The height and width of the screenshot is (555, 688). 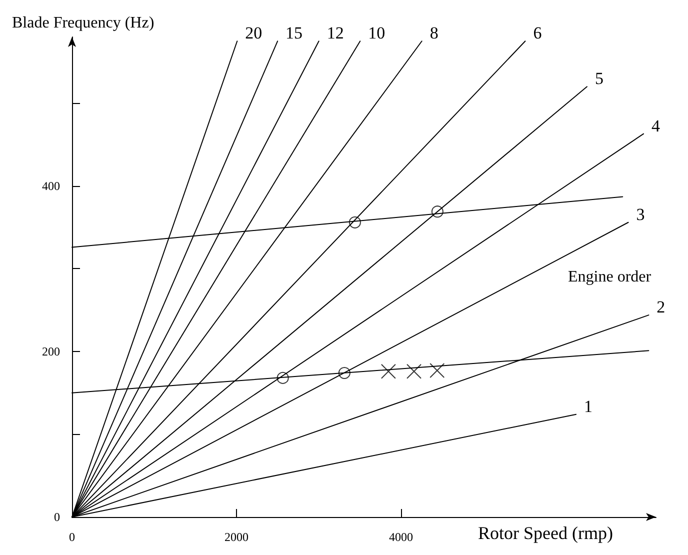 What do you see at coordinates (377, 33) in the screenshot?
I see `series-label: 10` at bounding box center [377, 33].